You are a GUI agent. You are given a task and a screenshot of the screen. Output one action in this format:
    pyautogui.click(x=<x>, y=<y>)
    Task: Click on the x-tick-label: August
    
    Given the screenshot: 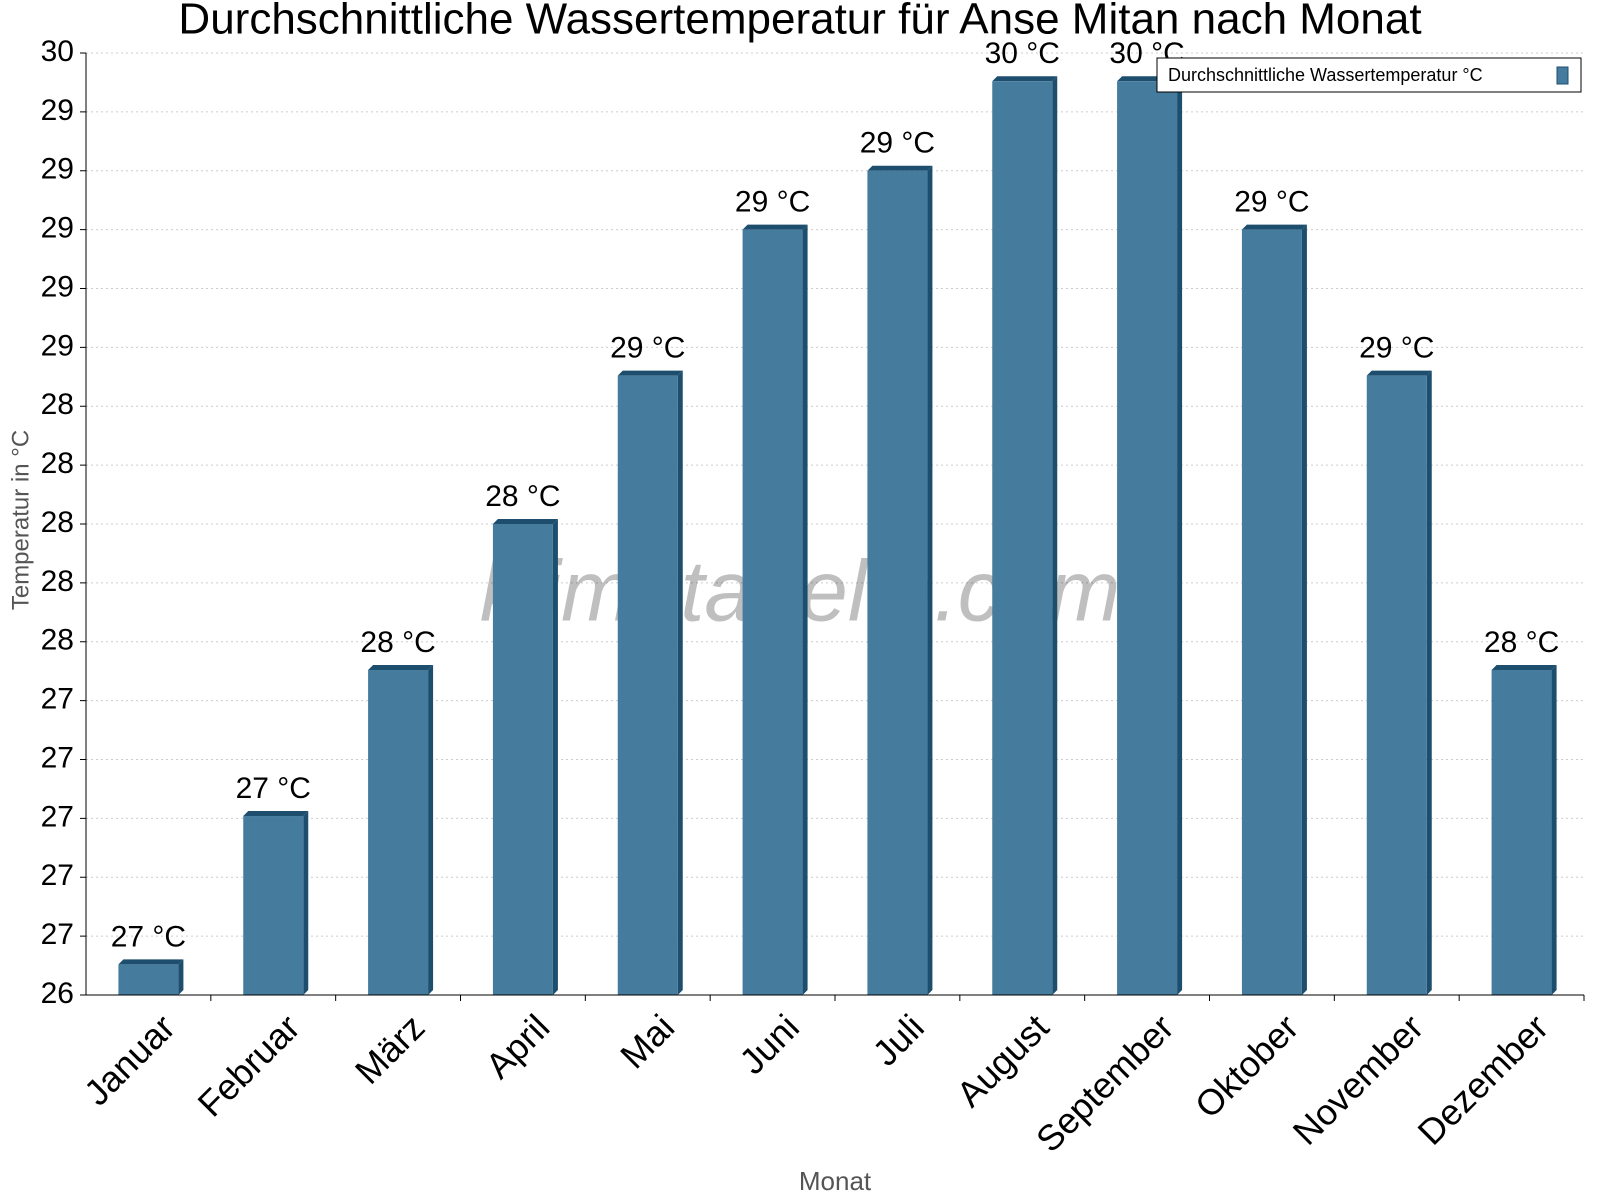 What is the action you would take?
    pyautogui.click(x=1002, y=1060)
    